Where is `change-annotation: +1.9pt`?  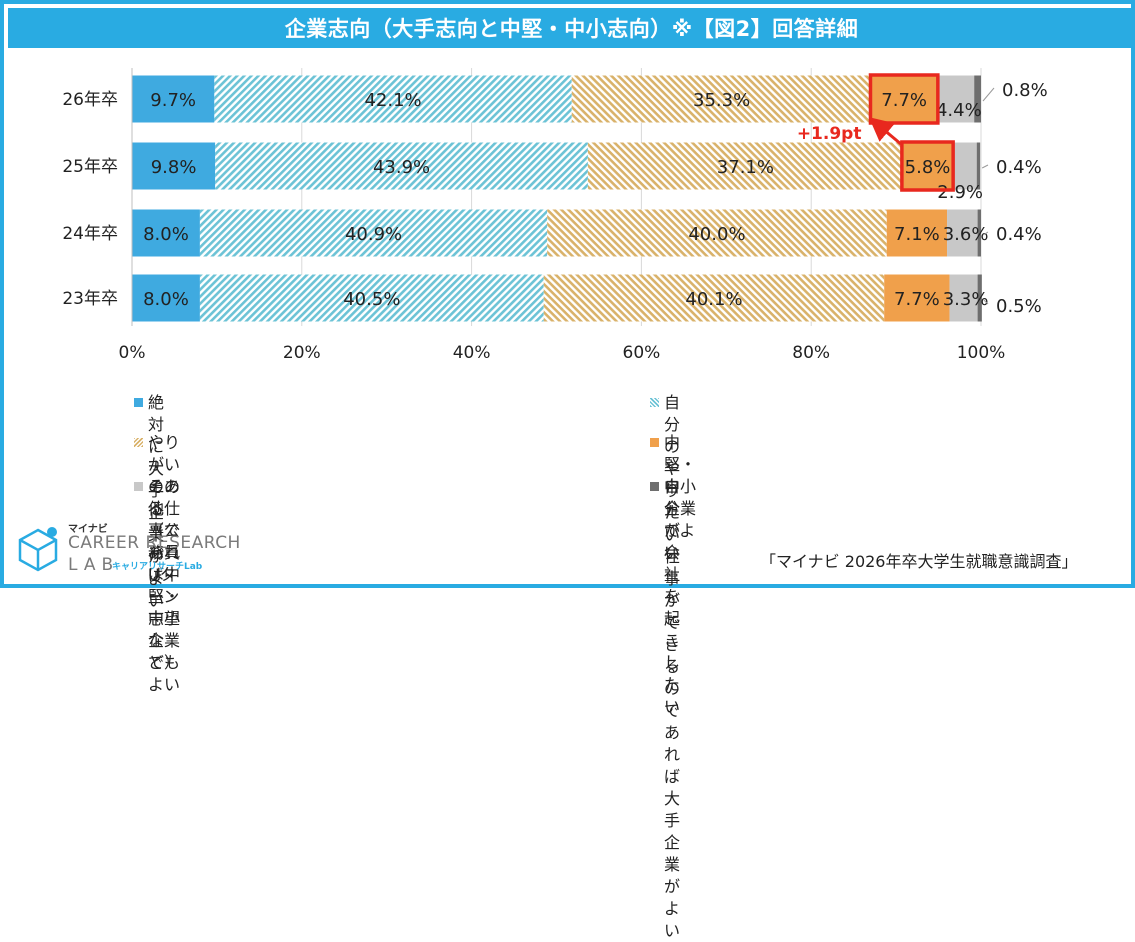
change-annotation: +1.9pt is located at coordinates (829, 134).